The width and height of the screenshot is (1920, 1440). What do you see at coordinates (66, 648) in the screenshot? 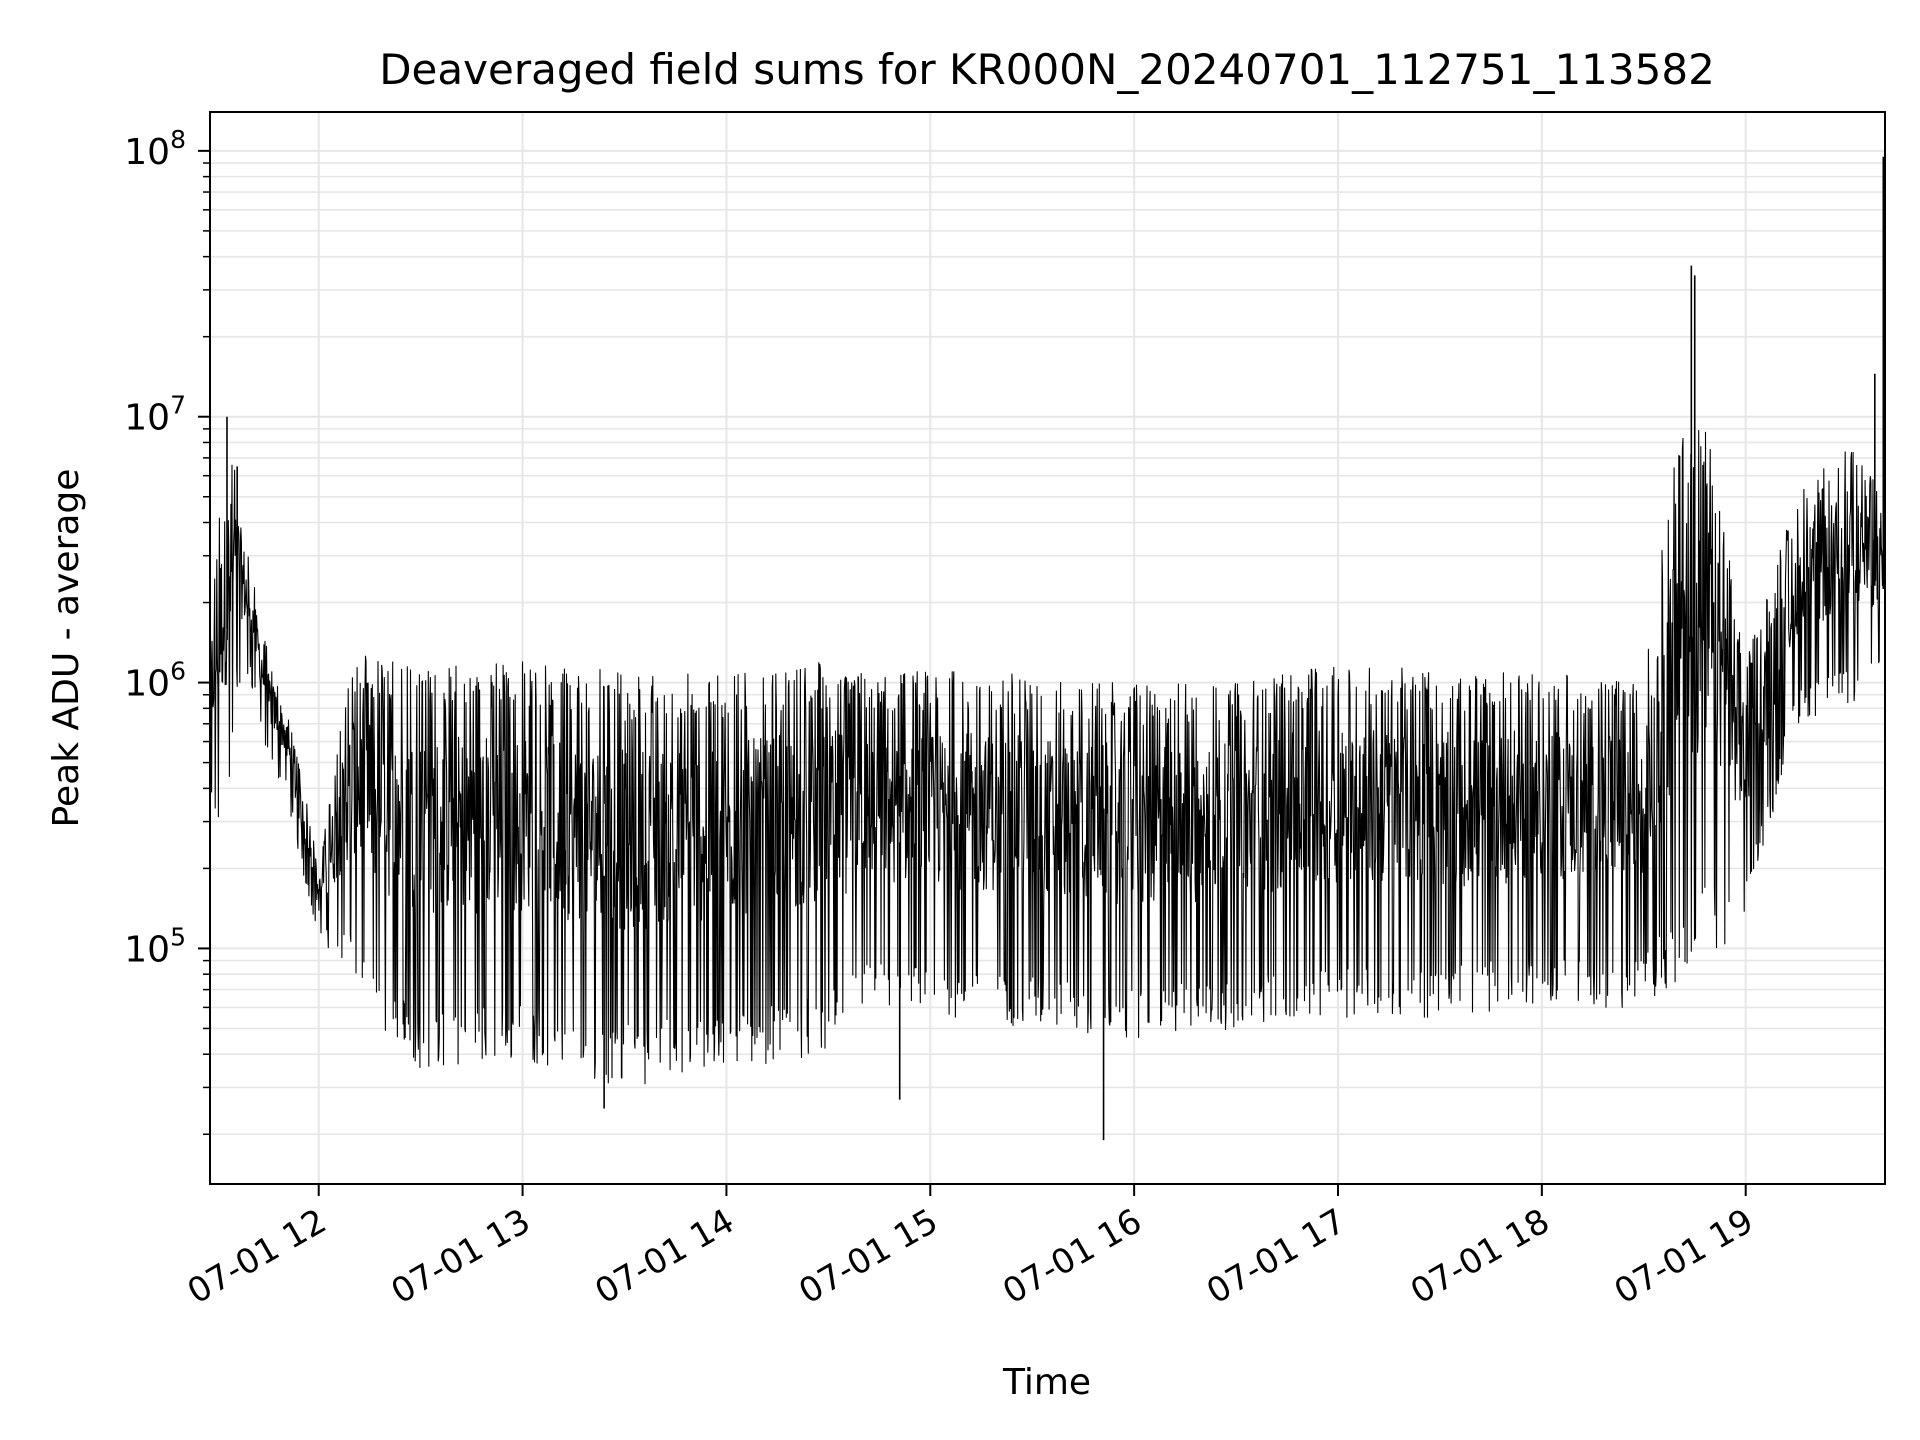
I see `y-axis-label: Peak ADU - average` at bounding box center [66, 648].